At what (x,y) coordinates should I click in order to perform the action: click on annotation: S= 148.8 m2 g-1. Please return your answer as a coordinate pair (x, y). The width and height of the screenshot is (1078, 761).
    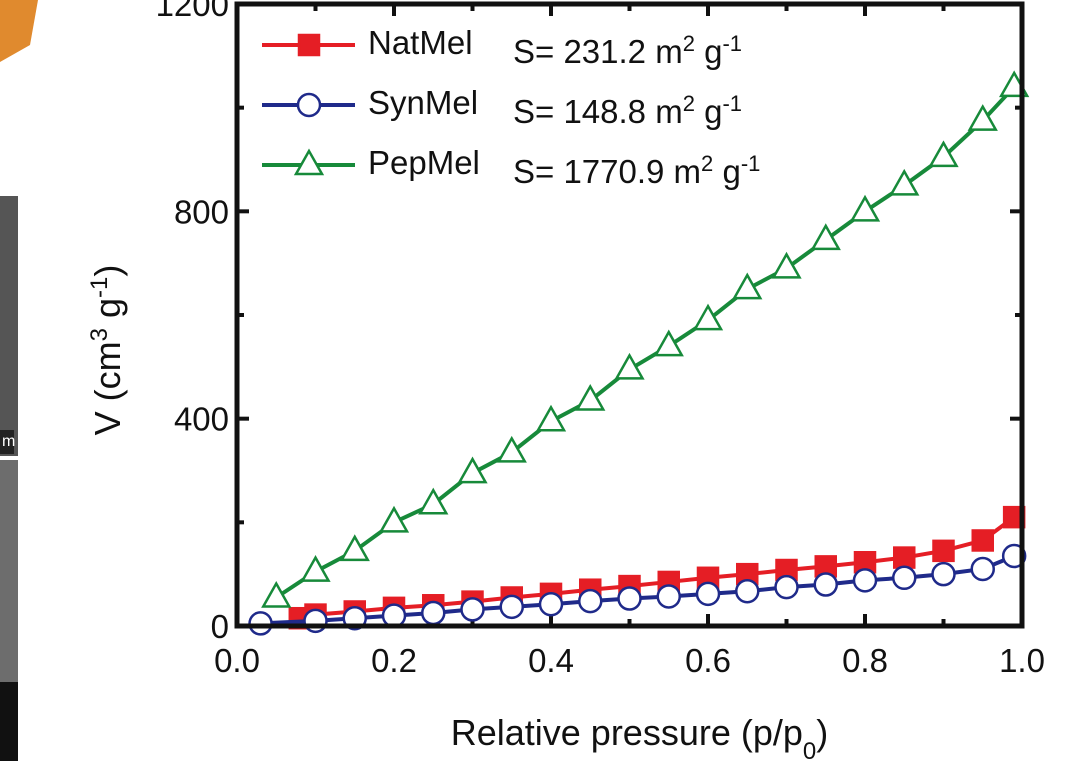
    Looking at the image, I should click on (627, 111).